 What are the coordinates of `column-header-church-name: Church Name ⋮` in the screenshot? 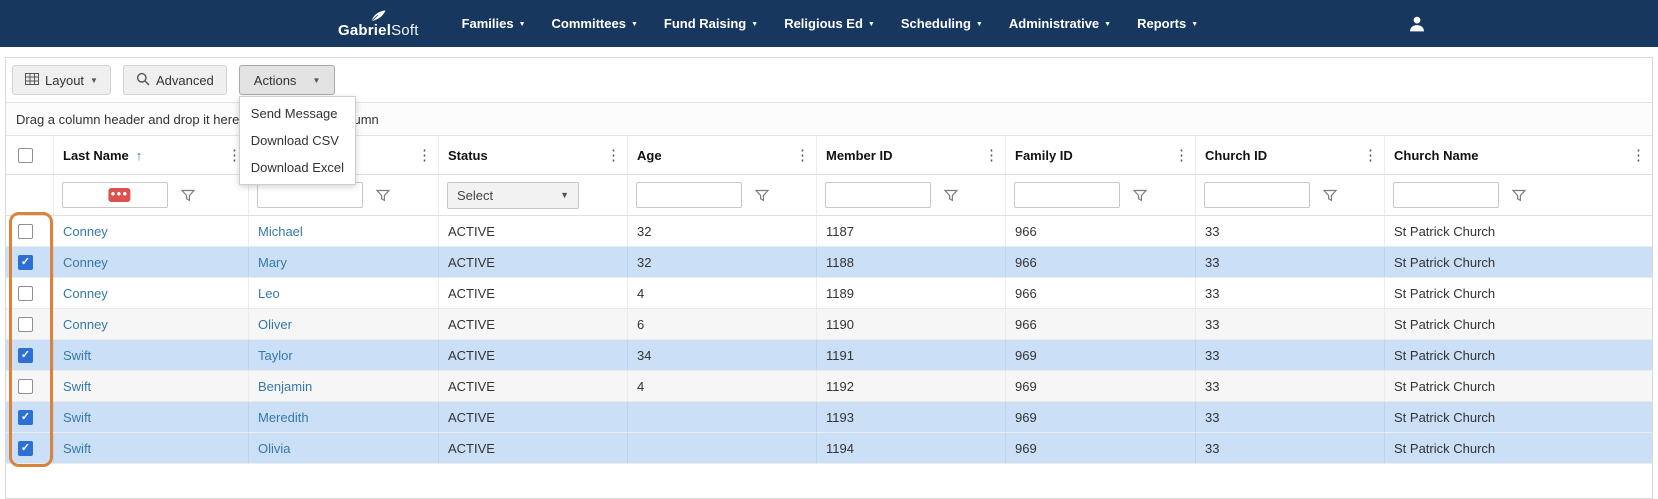 It's located at (1520, 155).